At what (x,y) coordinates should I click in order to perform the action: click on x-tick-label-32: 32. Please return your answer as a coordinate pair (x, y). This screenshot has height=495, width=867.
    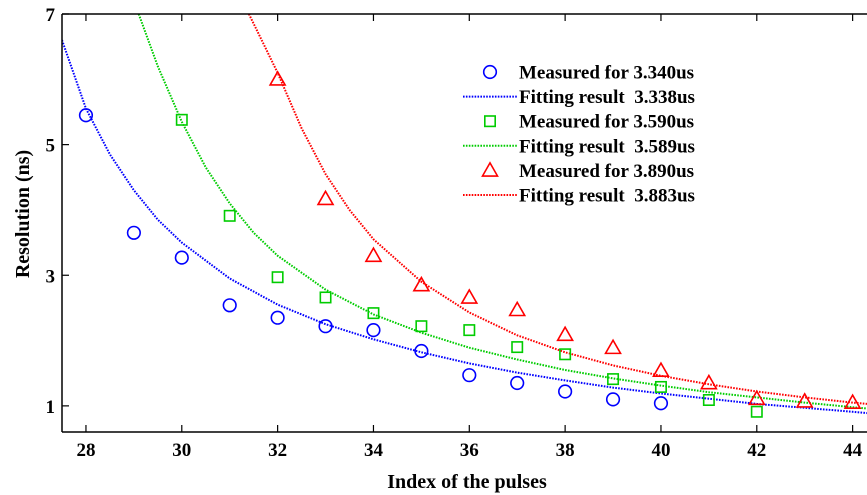
    Looking at the image, I should click on (277, 450).